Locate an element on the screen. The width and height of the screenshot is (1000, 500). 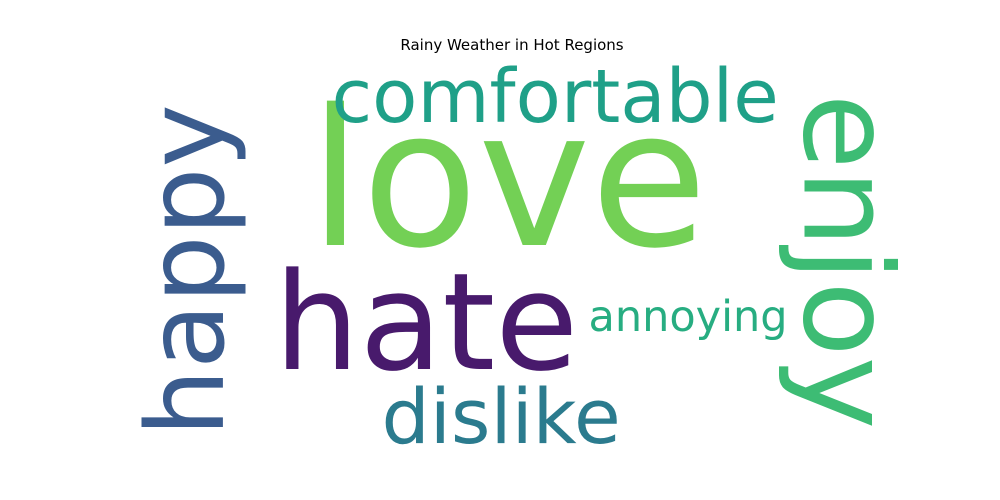
word-dislike: dislike is located at coordinates (501, 416).